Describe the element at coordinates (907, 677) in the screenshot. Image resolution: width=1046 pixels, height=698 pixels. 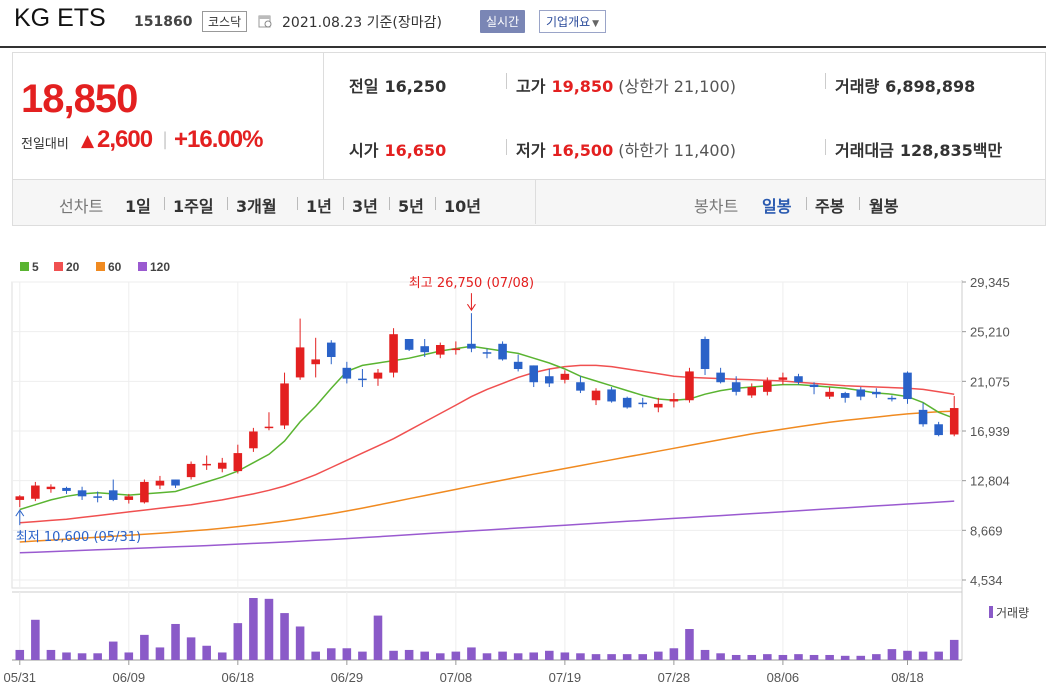
I see `x-tick-label: 08/18` at that location.